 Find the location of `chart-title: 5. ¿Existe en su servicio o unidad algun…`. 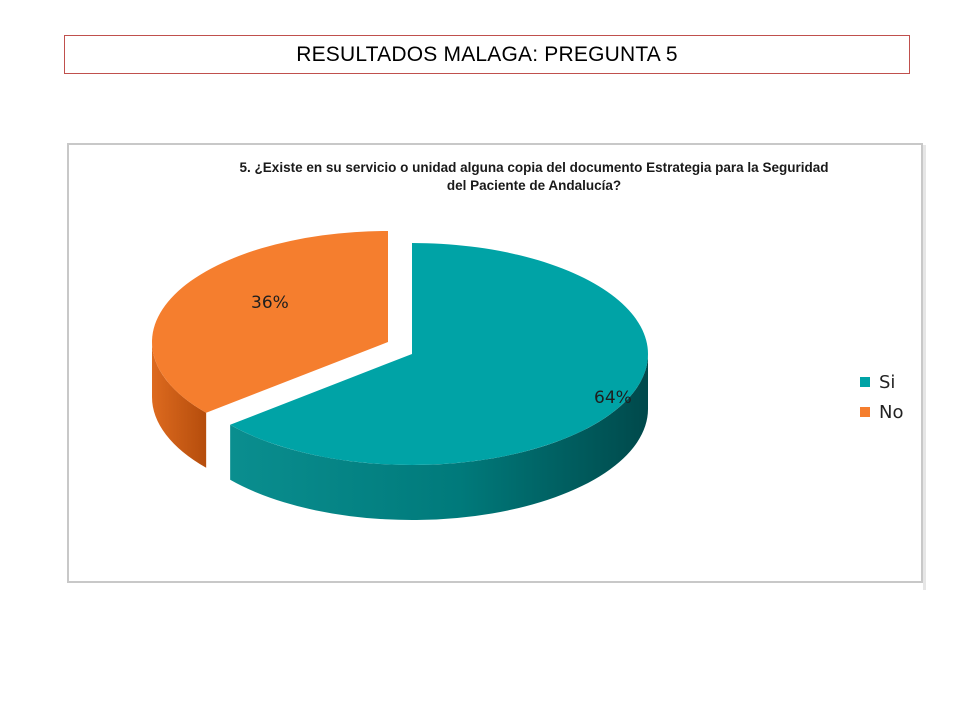

chart-title: 5. ¿Existe en su servicio o unidad algun… is located at coordinates (495, 177).